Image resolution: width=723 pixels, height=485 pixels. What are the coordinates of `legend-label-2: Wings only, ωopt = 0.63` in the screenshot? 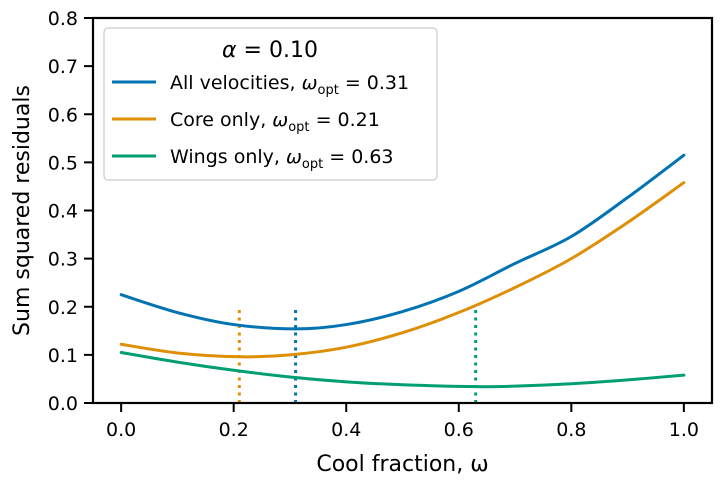 It's located at (282, 159).